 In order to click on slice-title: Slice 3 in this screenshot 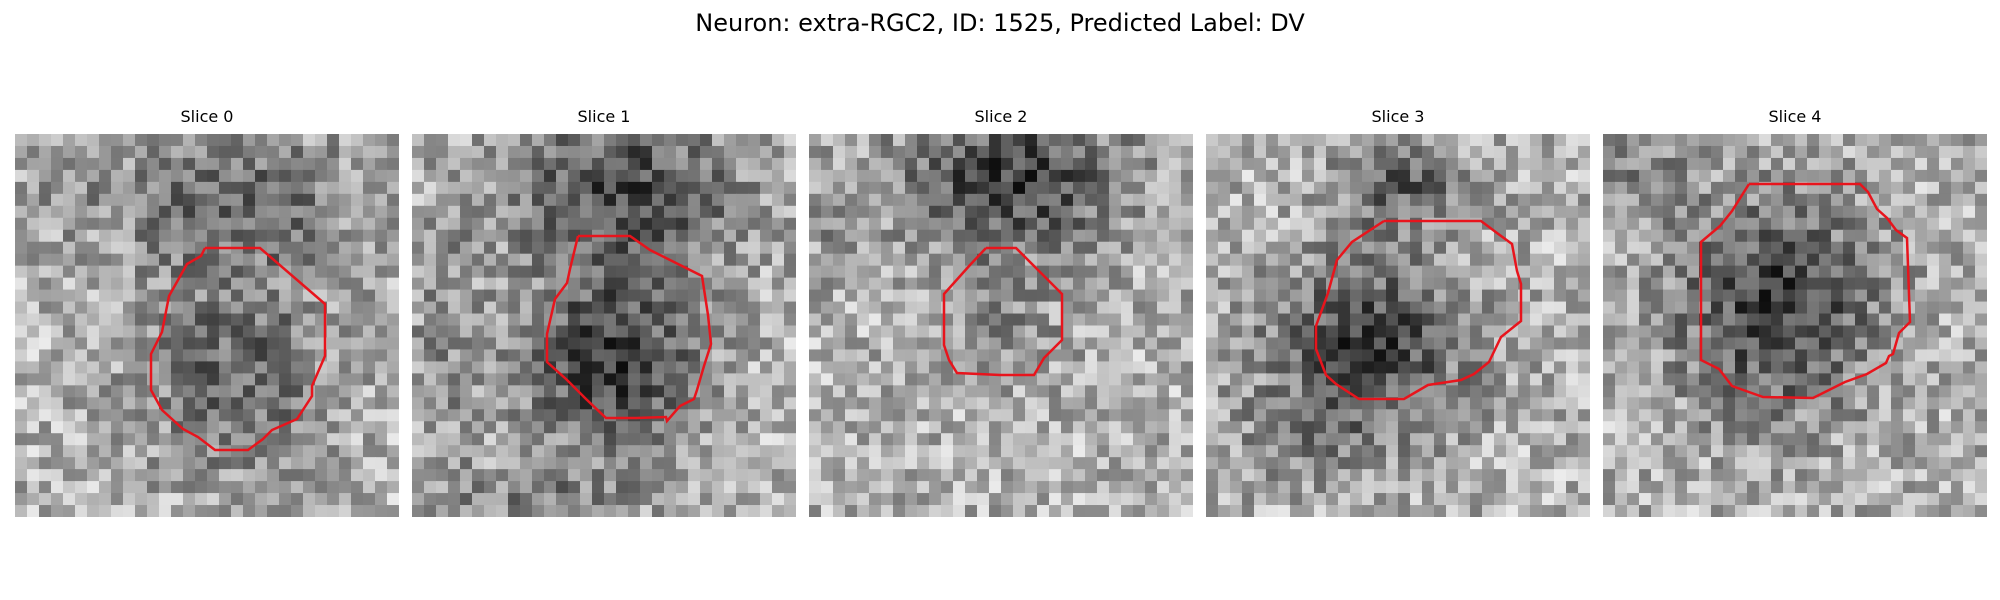, I will do `click(1398, 116)`.